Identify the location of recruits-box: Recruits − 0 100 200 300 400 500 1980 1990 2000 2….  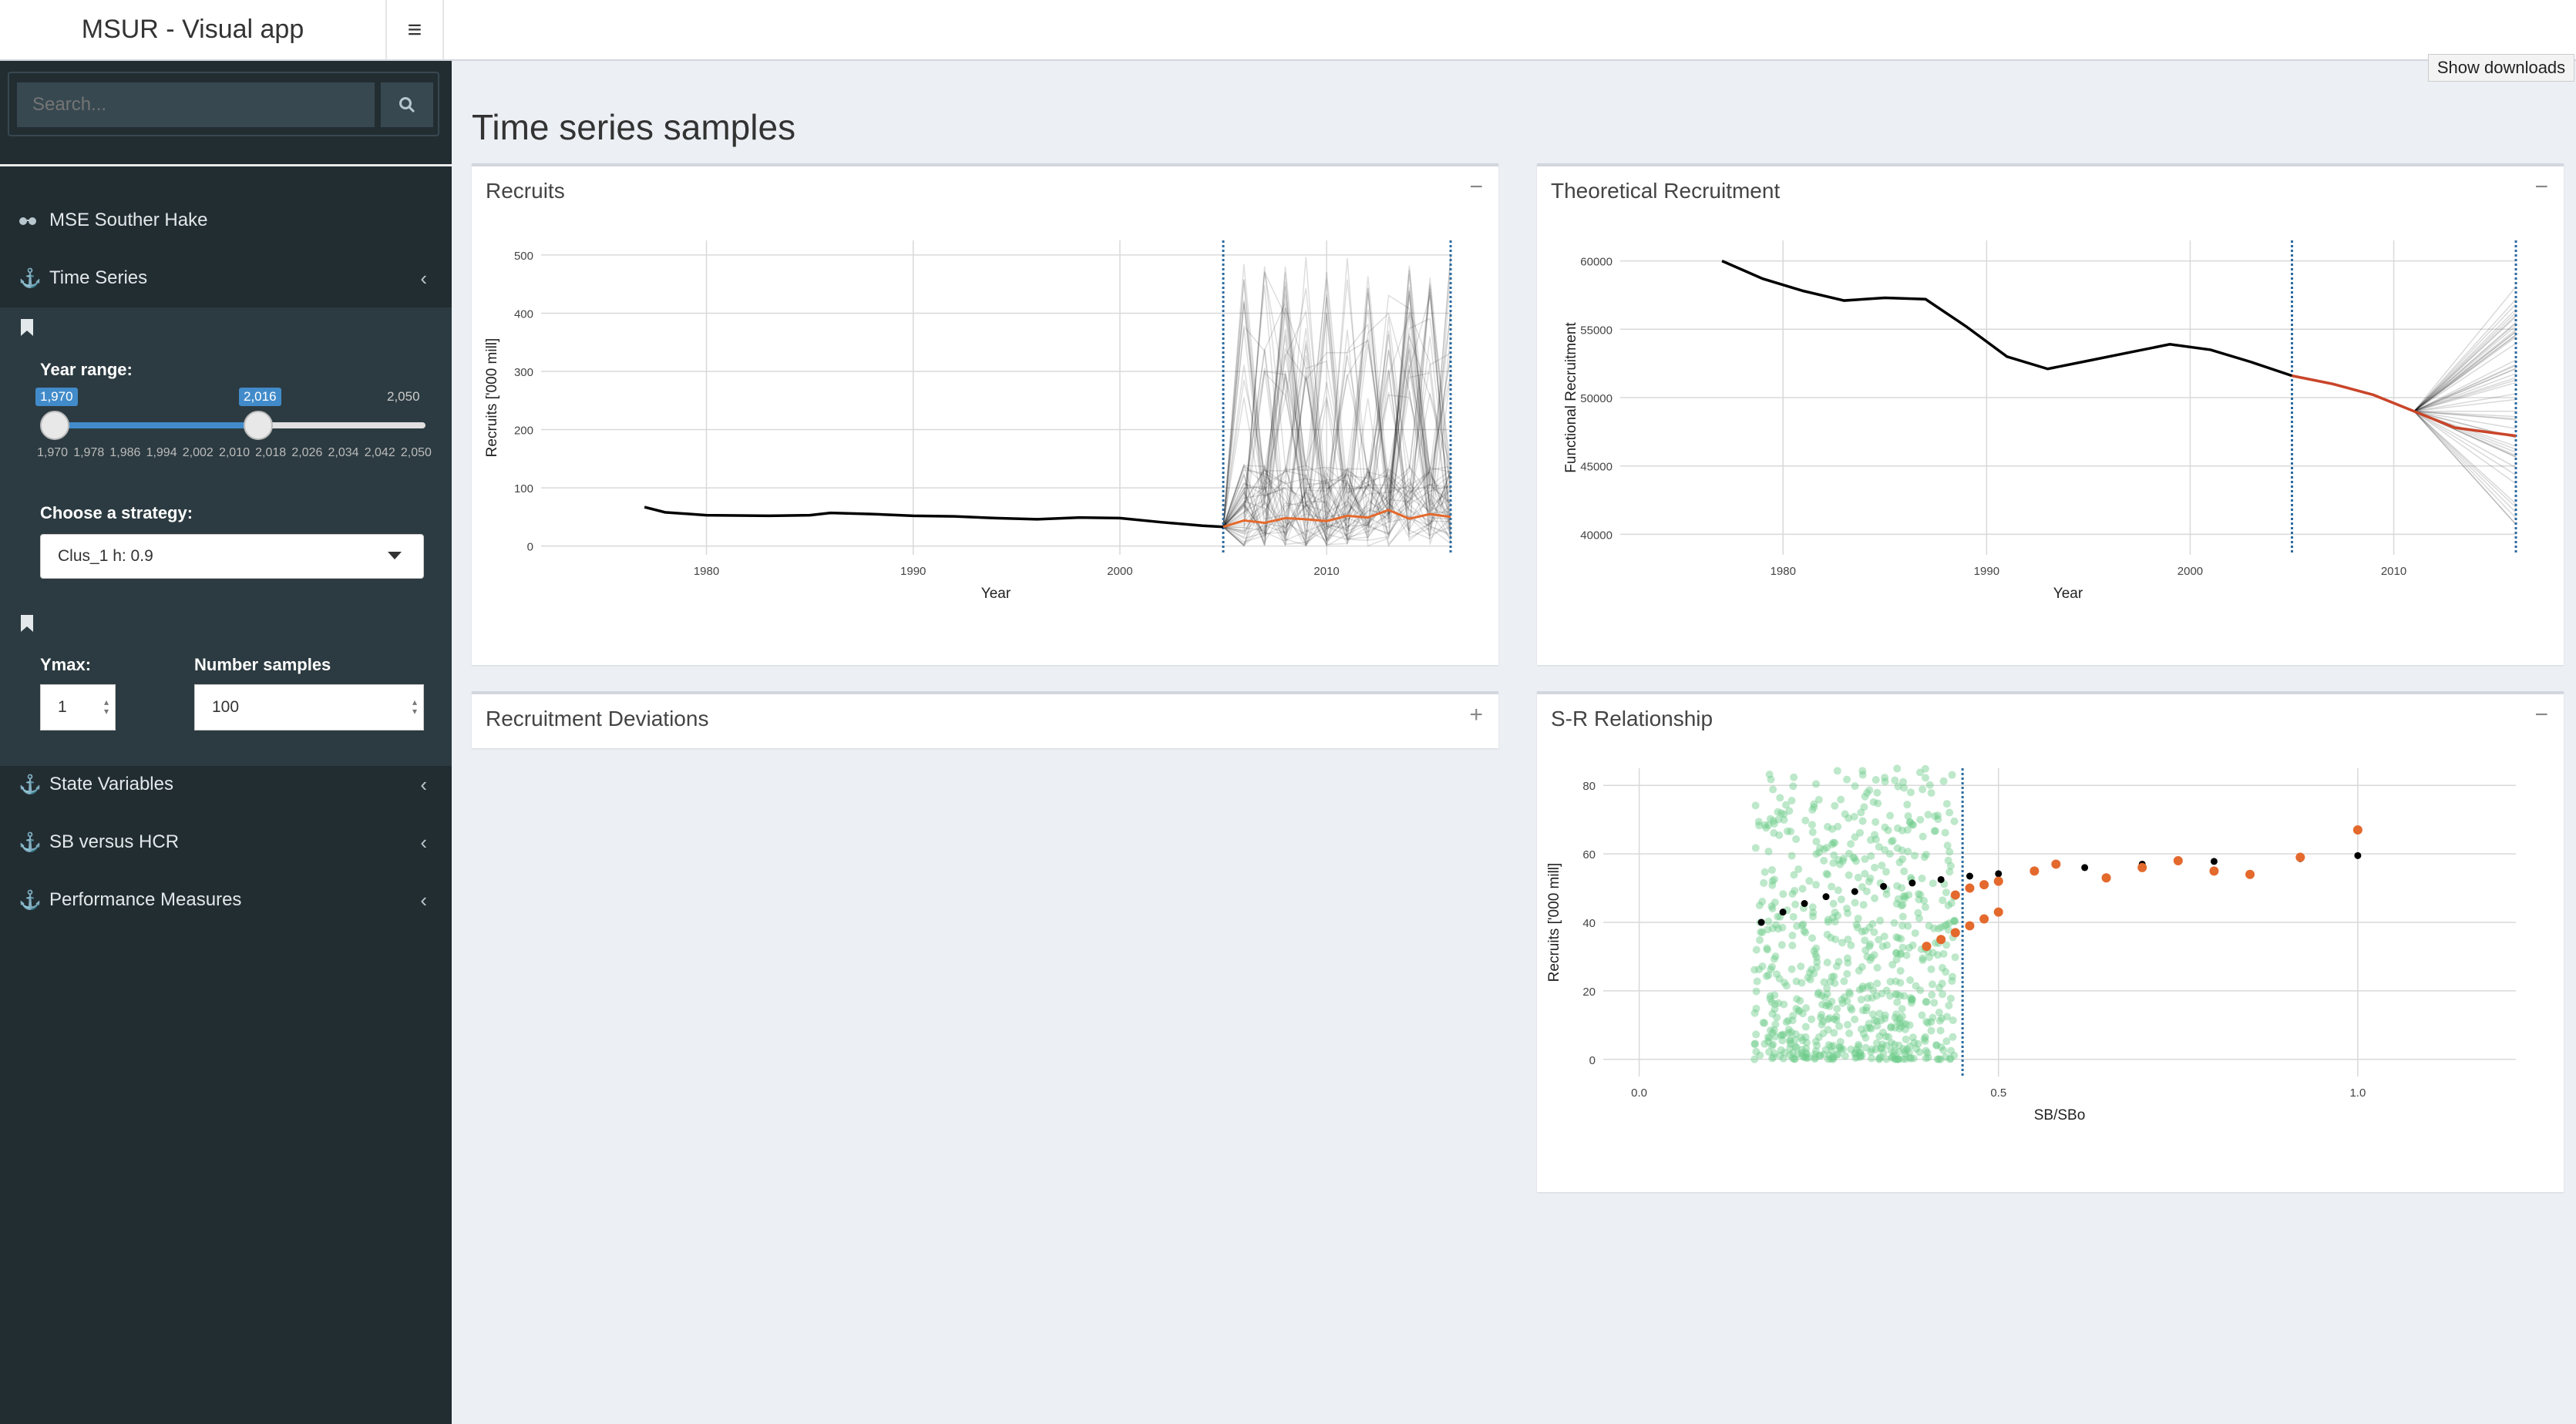
(985, 414).